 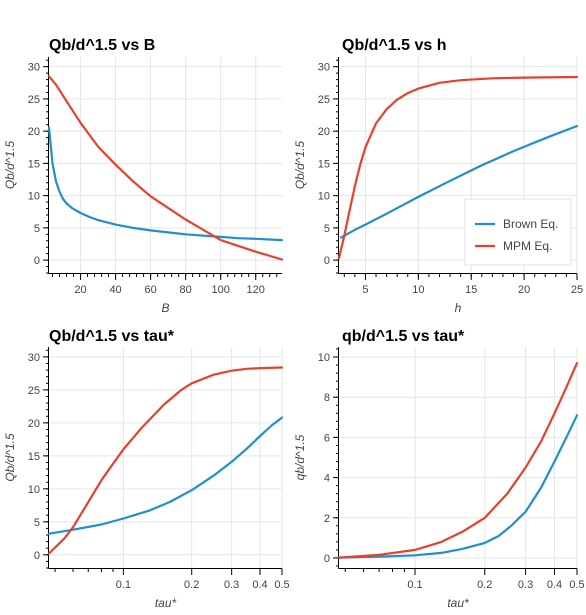 What do you see at coordinates (403, 336) in the screenshot?
I see `chart-title: qb/d^1.5 vs tau*` at bounding box center [403, 336].